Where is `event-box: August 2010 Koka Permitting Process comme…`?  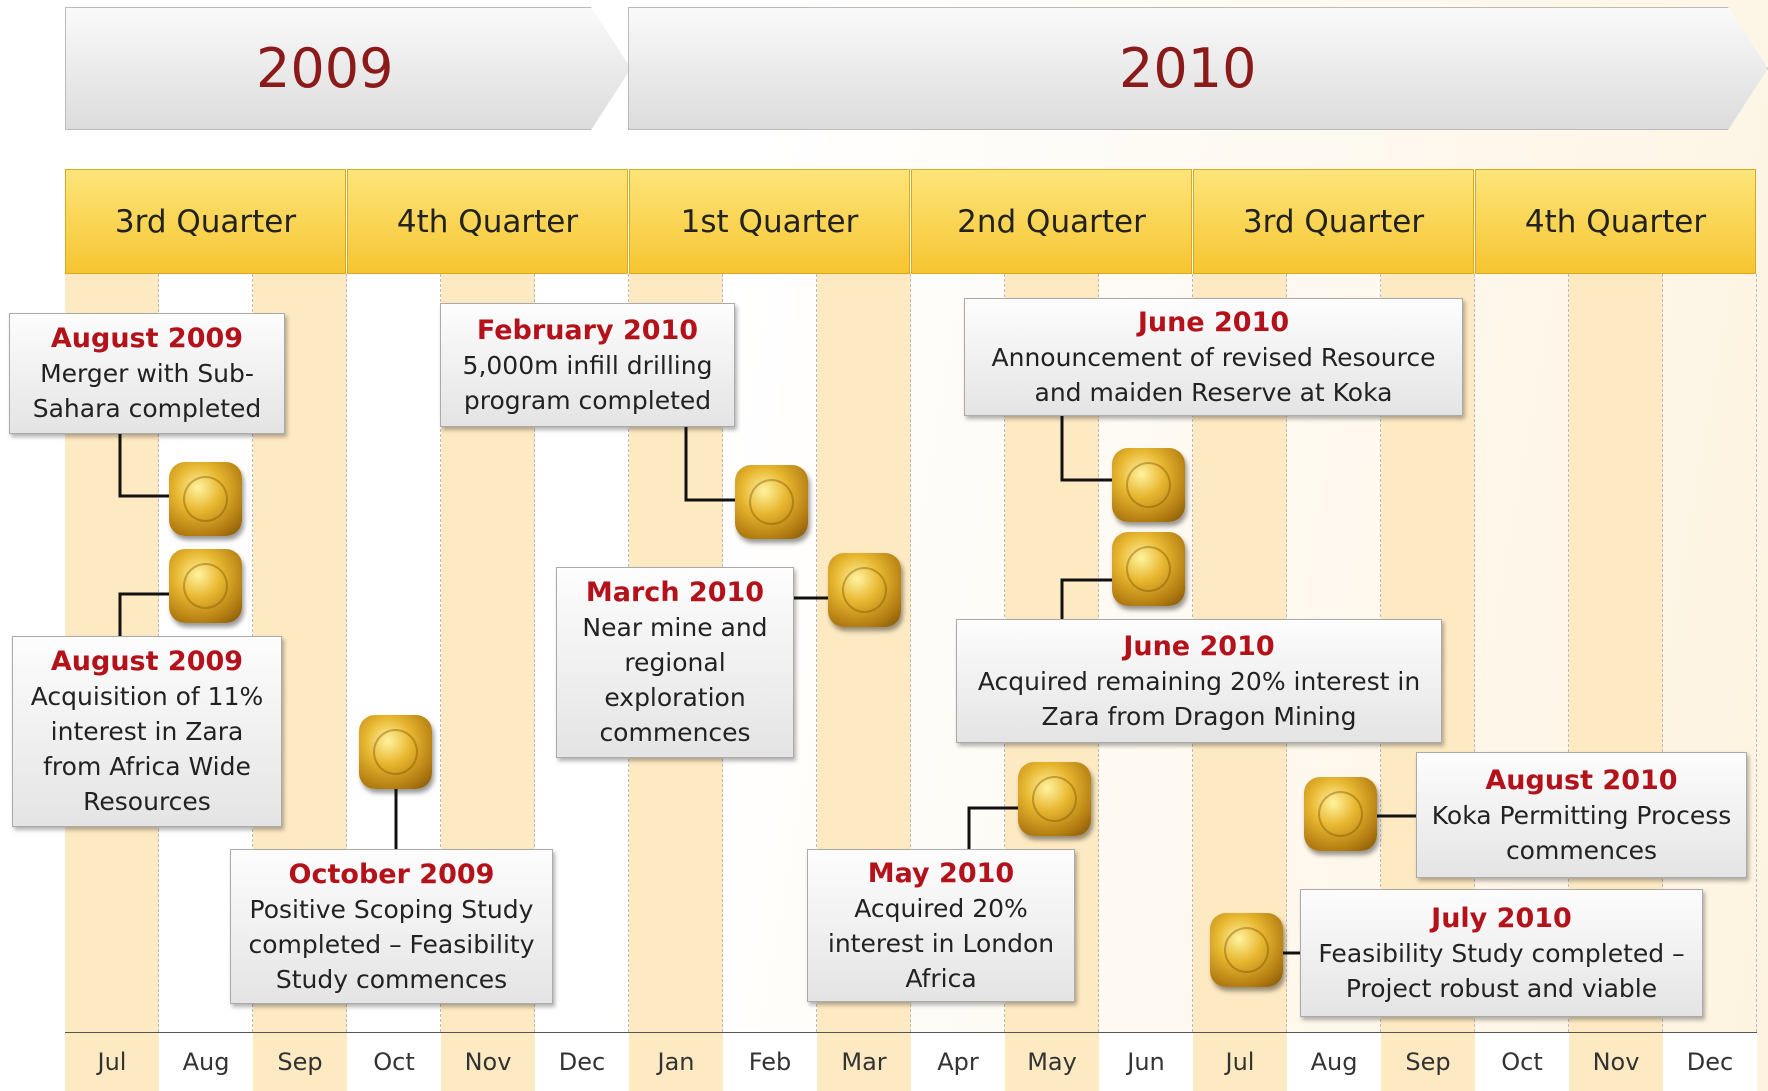
event-box: August 2010 Koka Permitting Process comme… is located at coordinates (1581, 815).